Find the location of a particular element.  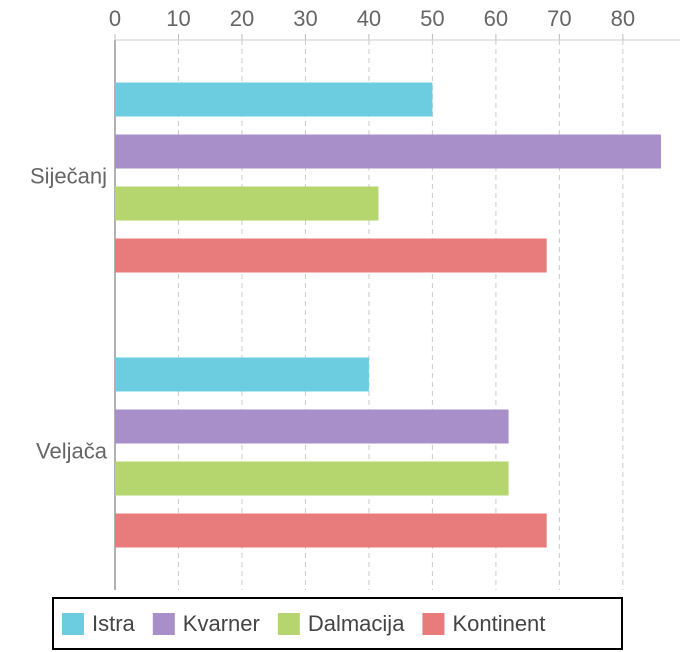

x-tick-label: 20 is located at coordinates (242, 18).